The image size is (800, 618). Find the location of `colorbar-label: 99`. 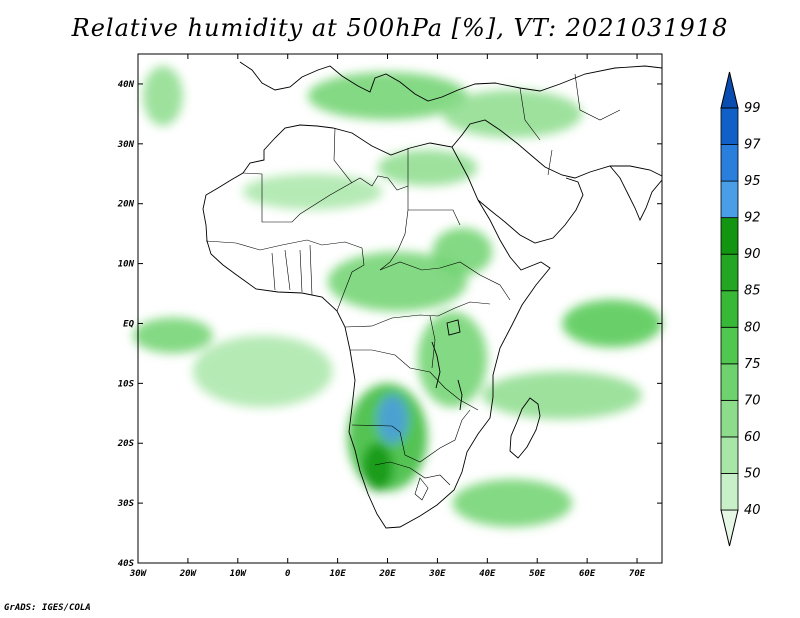

colorbar-label: 99 is located at coordinates (752, 108).